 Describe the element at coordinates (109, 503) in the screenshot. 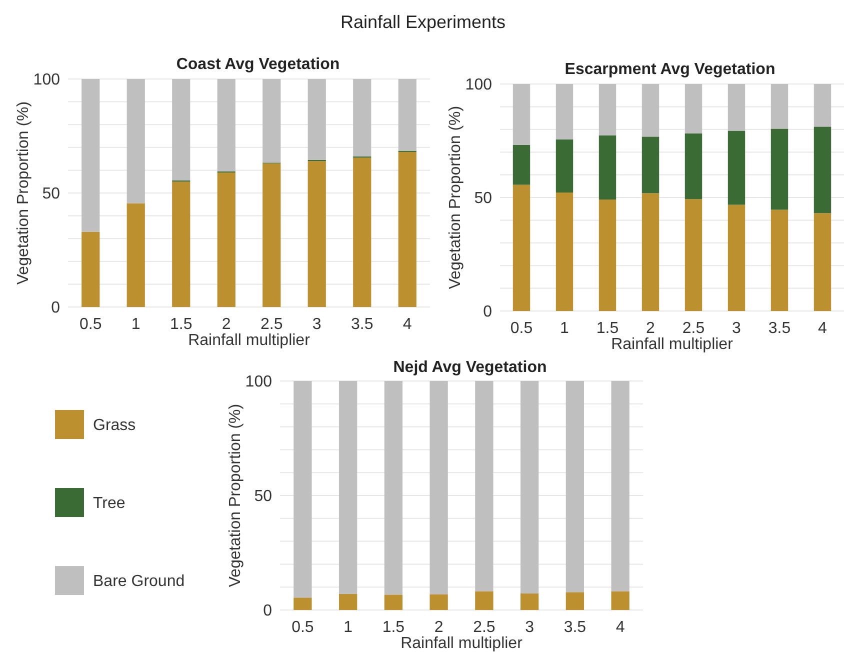

I see `legend-label: Tree` at that location.